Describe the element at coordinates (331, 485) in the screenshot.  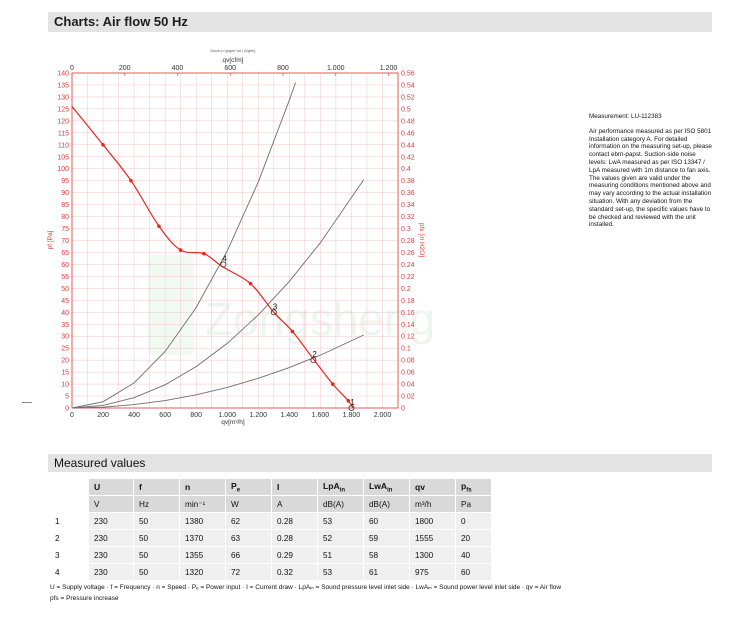
I see `column-header-main: LpA` at that location.